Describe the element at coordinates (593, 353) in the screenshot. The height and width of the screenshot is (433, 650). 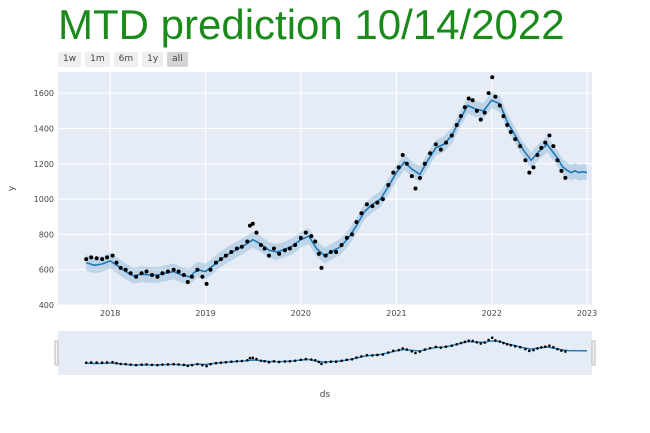
I see `range-slider-right-handle` at that location.